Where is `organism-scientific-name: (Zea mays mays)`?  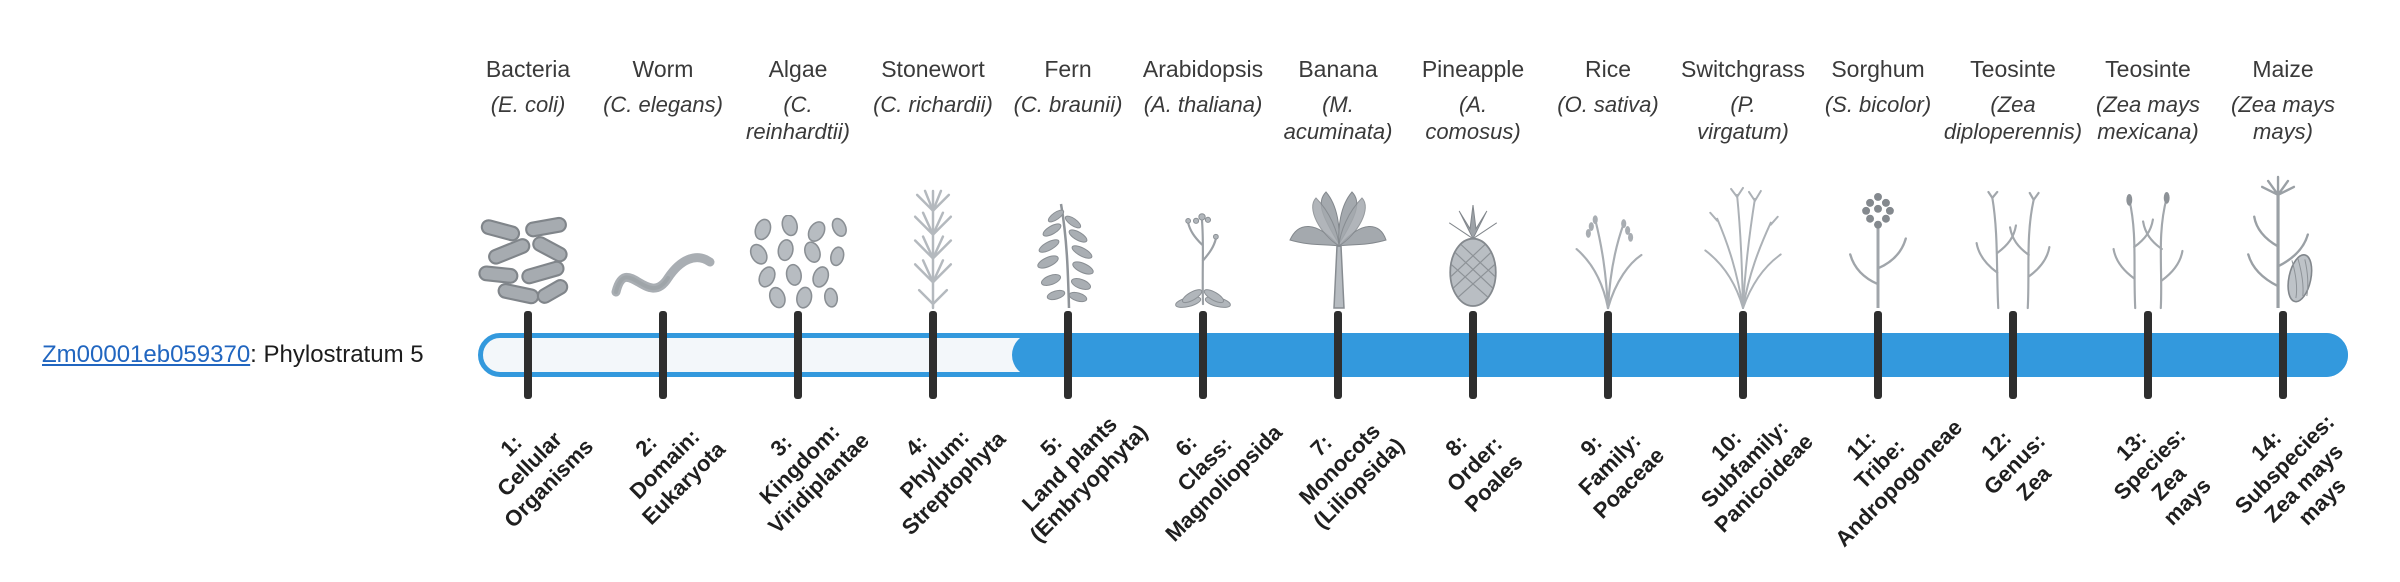
organism-scientific-name: (Zea mays mays) is located at coordinates (2283, 118).